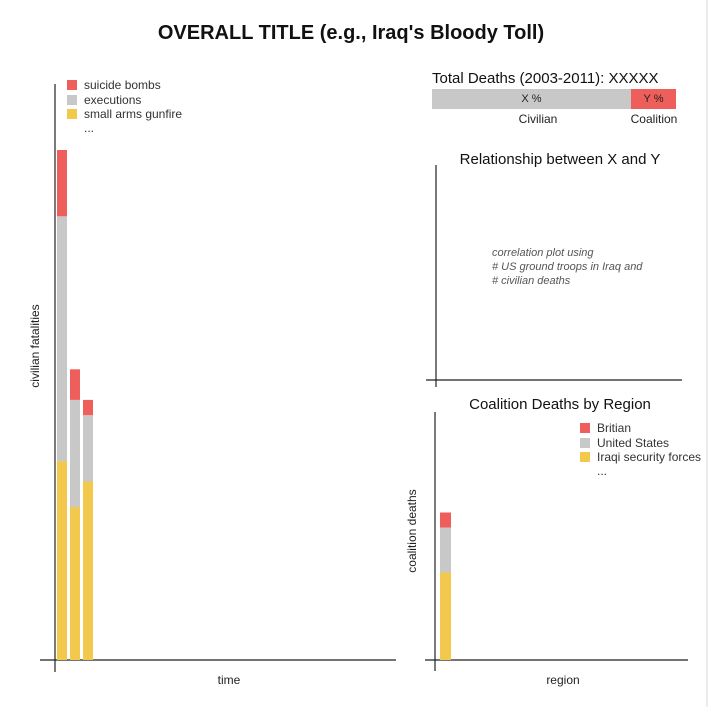  Describe the element at coordinates (445, 616) in the screenshot. I see `coalition-bar-segment-iraqi-security-forces` at that location.